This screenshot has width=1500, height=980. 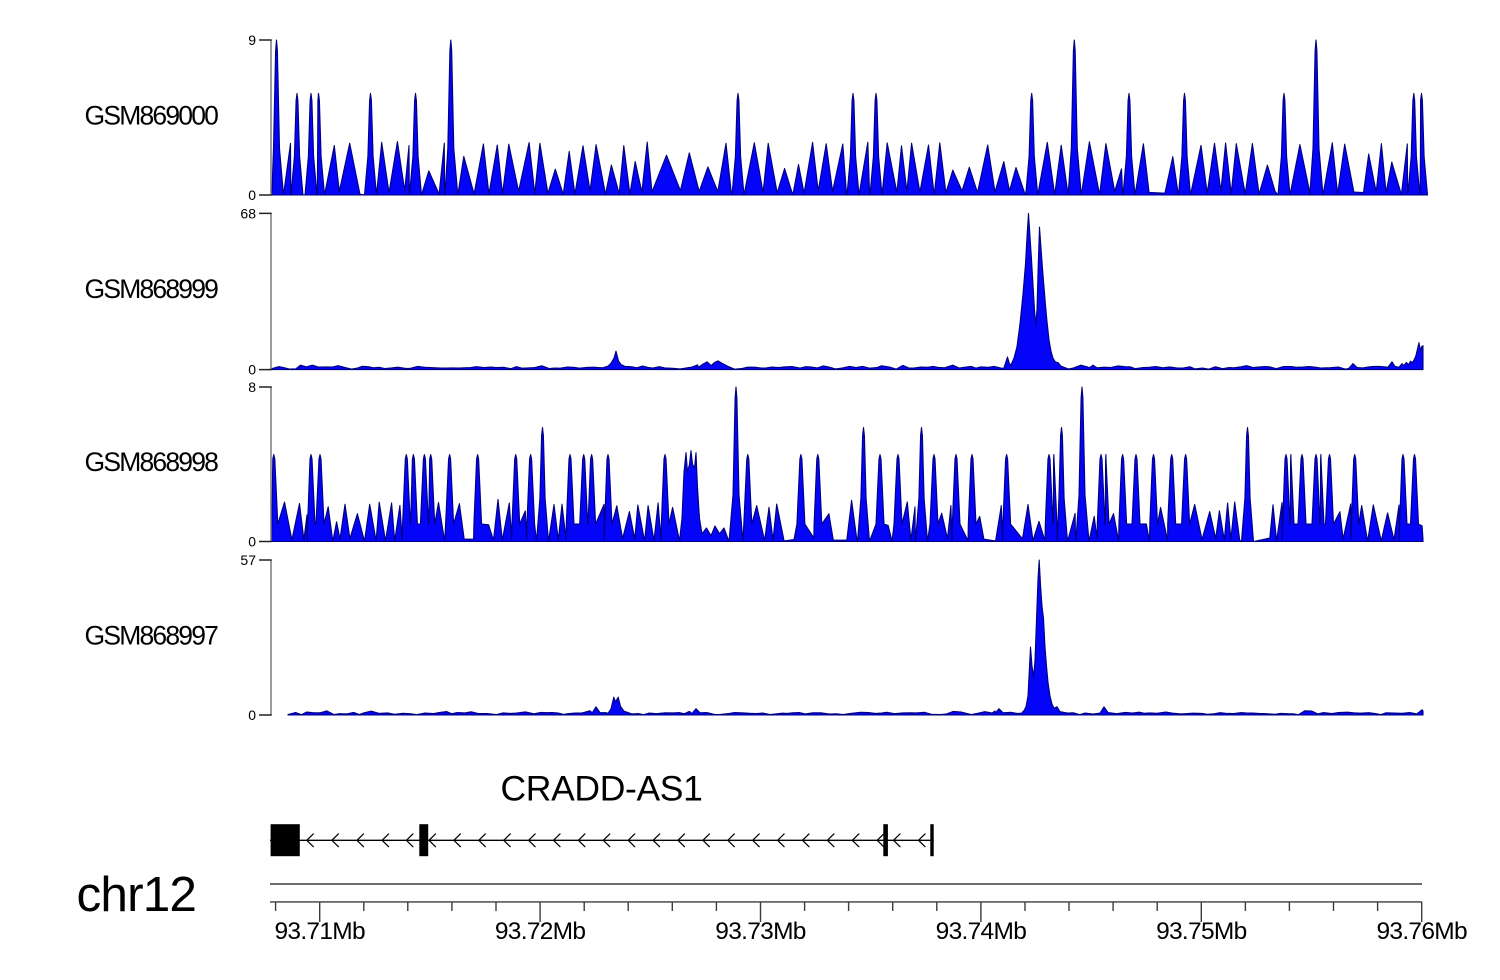 I want to click on svg-text: chr12, so click(x=137, y=894).